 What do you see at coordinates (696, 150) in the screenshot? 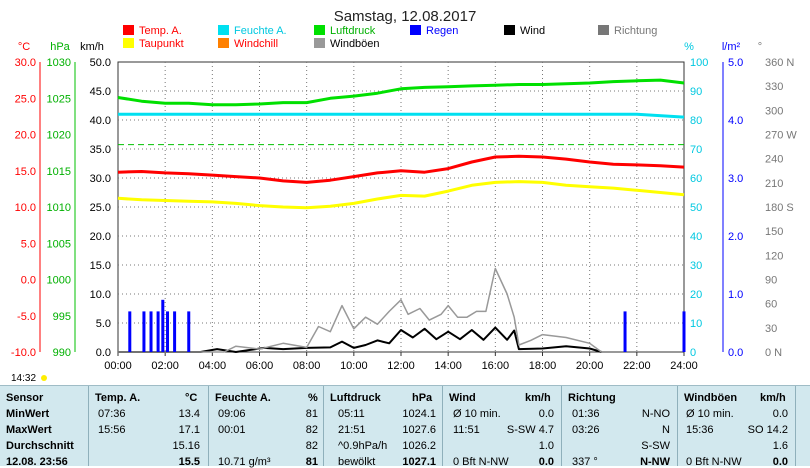
I see `humidity-tick-label: 70` at bounding box center [696, 150].